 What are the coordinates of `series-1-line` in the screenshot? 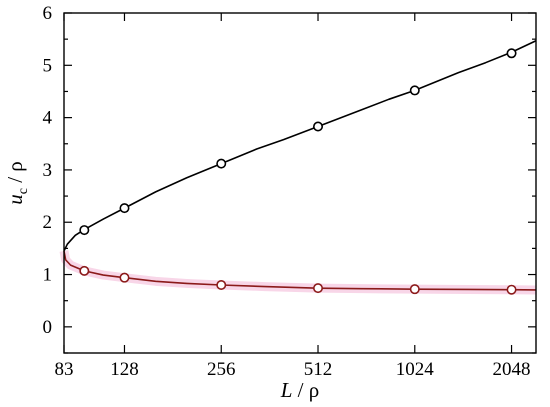 It's located at (300, 270).